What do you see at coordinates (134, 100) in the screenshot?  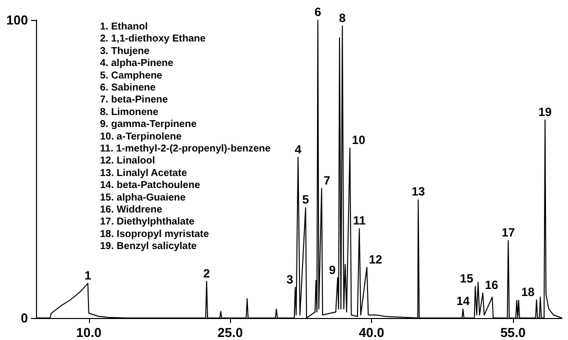 I see `annotation: 7. beta-Pinene` at bounding box center [134, 100].